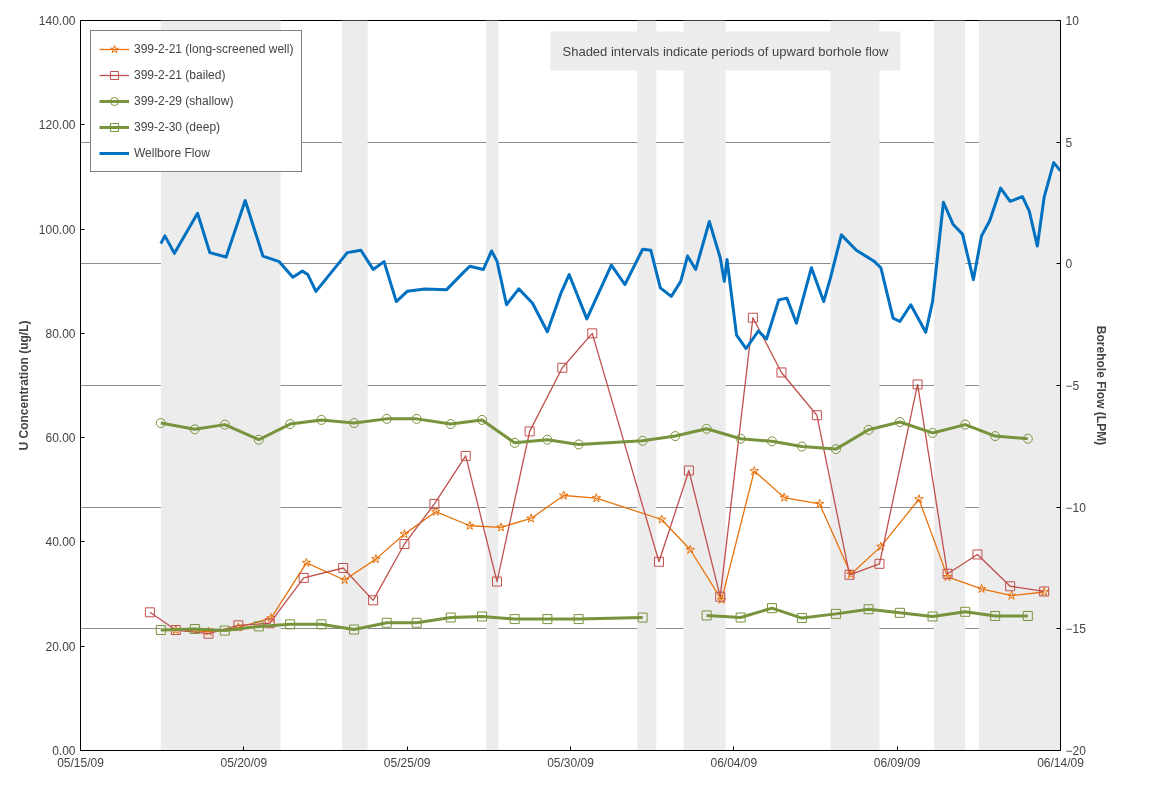 This screenshot has height=795, width=1154. Describe the element at coordinates (177, 127) in the screenshot. I see `legend-label: 399-2-30 (deep)` at that location.